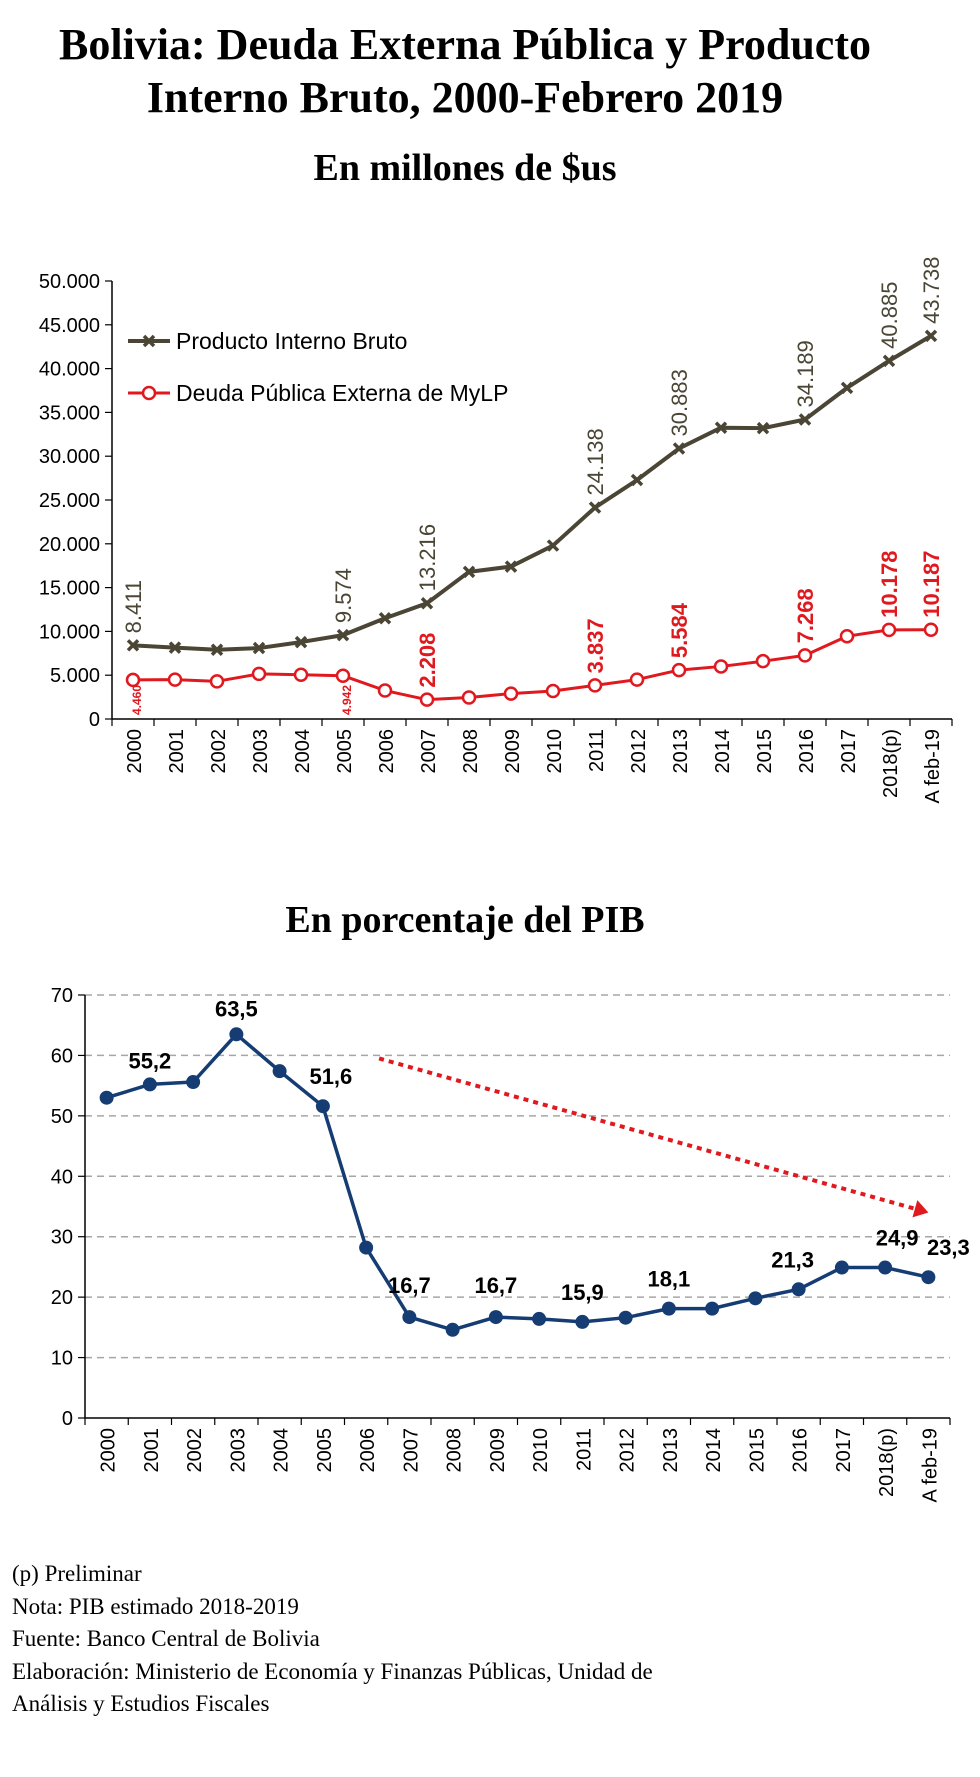 The image size is (980, 1777). I want to click on data-label-pib: 9.574, so click(343, 595).